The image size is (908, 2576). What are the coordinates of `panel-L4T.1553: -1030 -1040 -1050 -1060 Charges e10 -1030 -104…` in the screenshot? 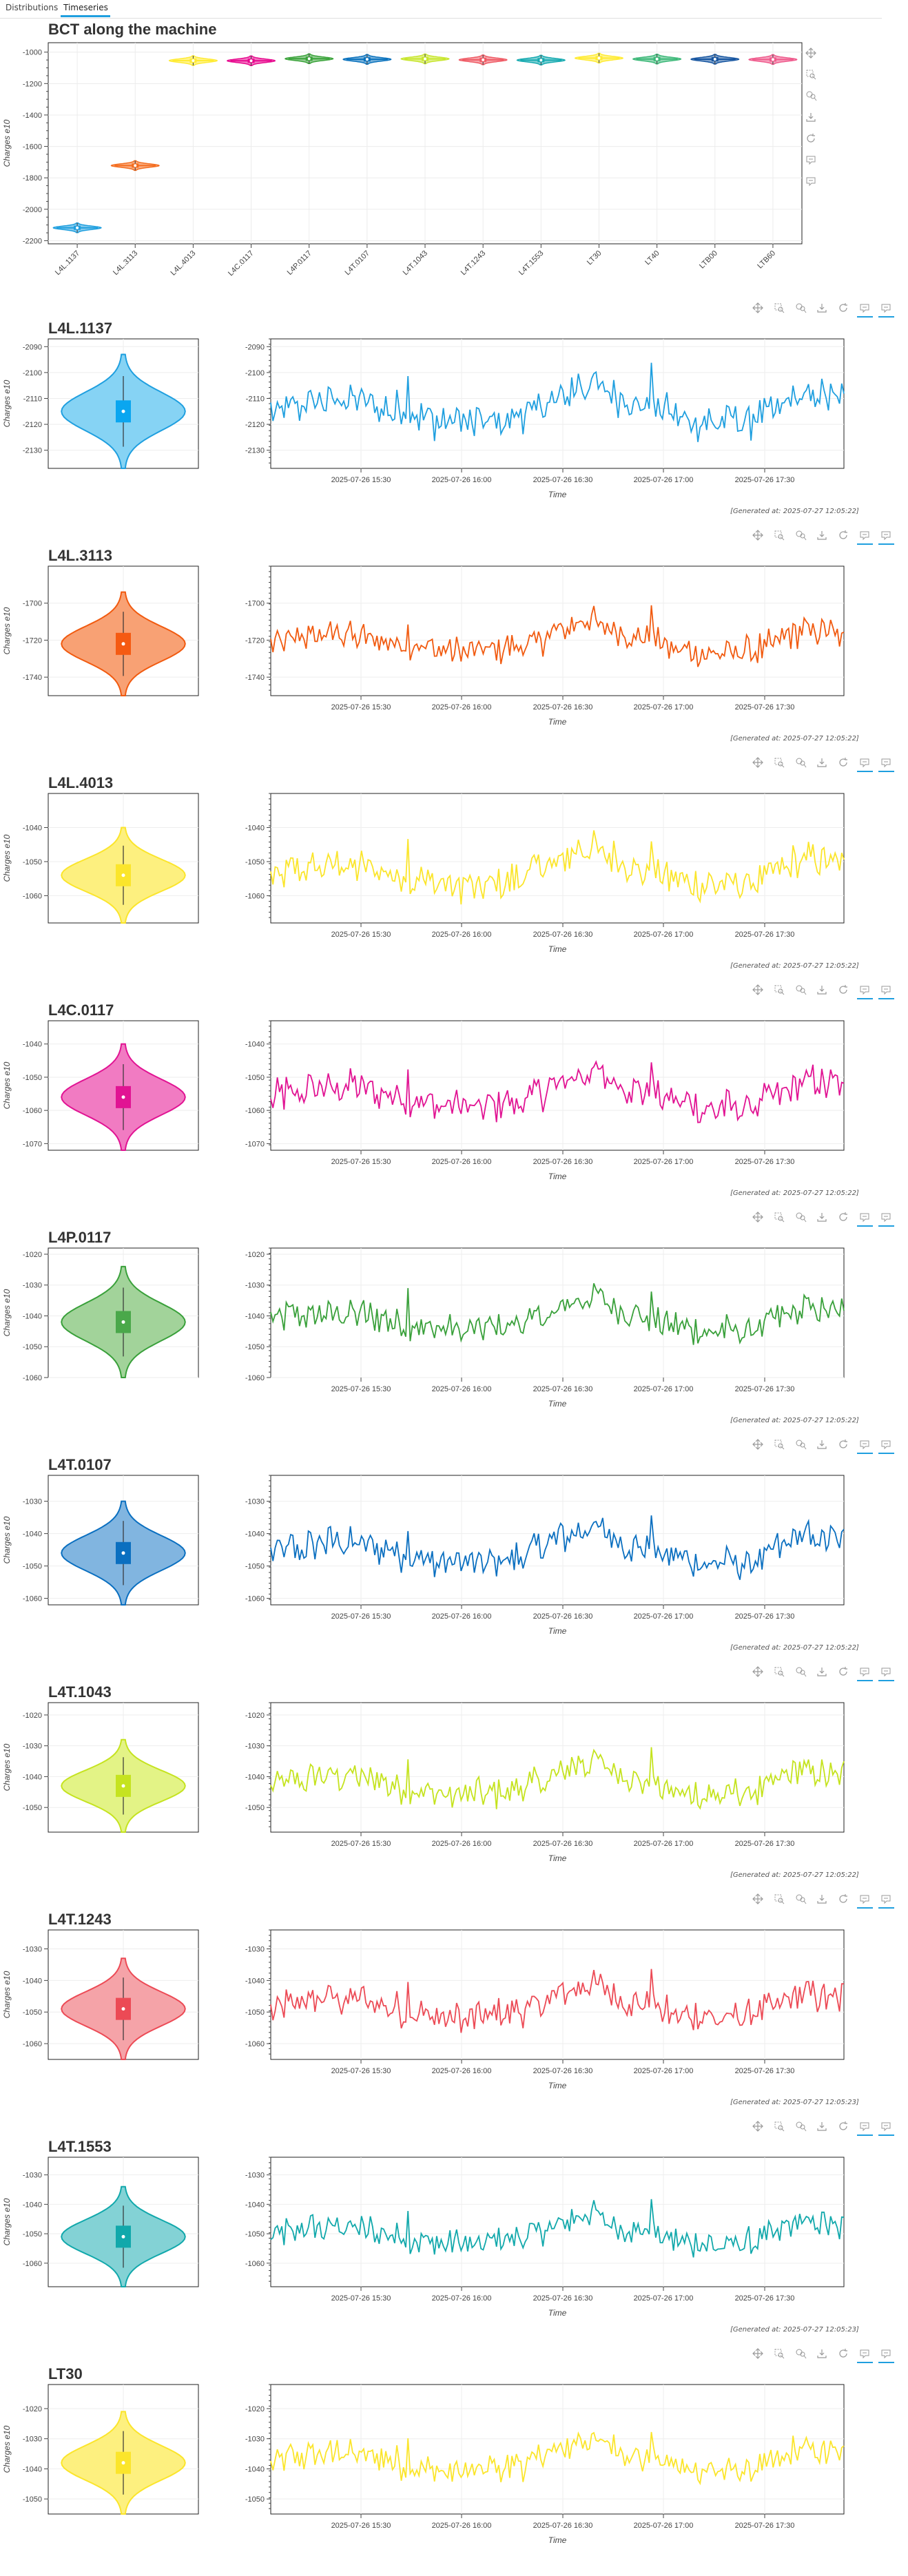 It's located at (454, 2235).